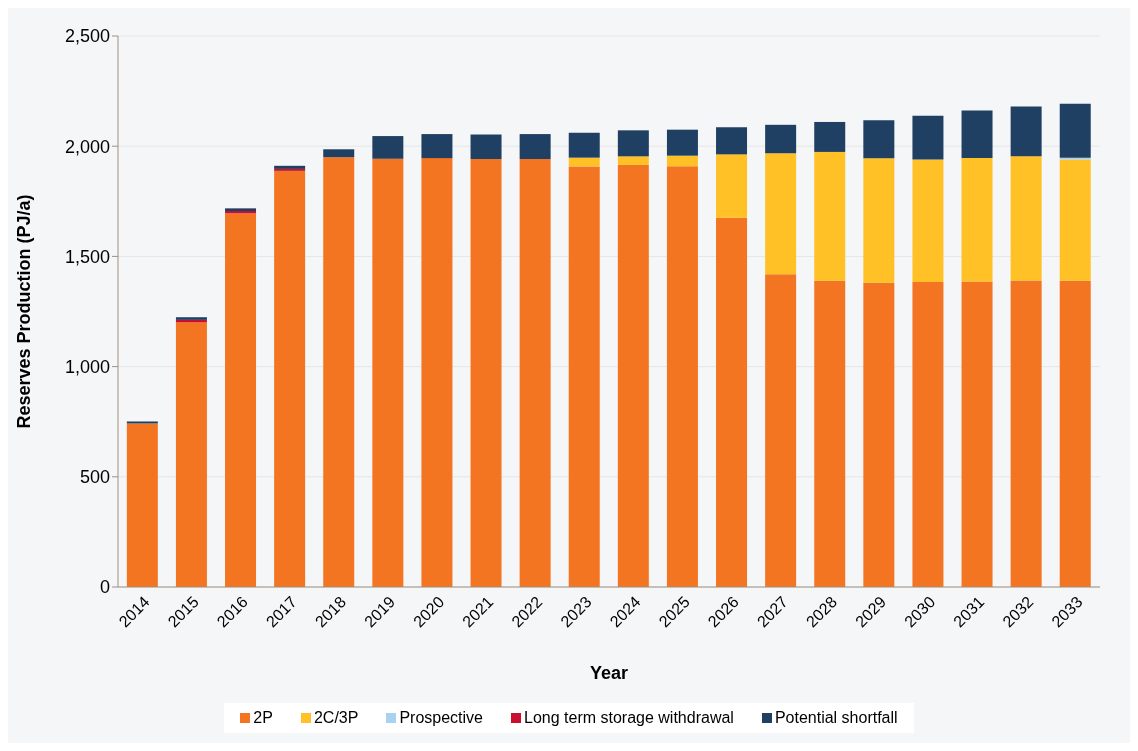 The width and height of the screenshot is (1138, 751). What do you see at coordinates (87, 256) in the screenshot?
I see `y-tick-label: 1,500` at bounding box center [87, 256].